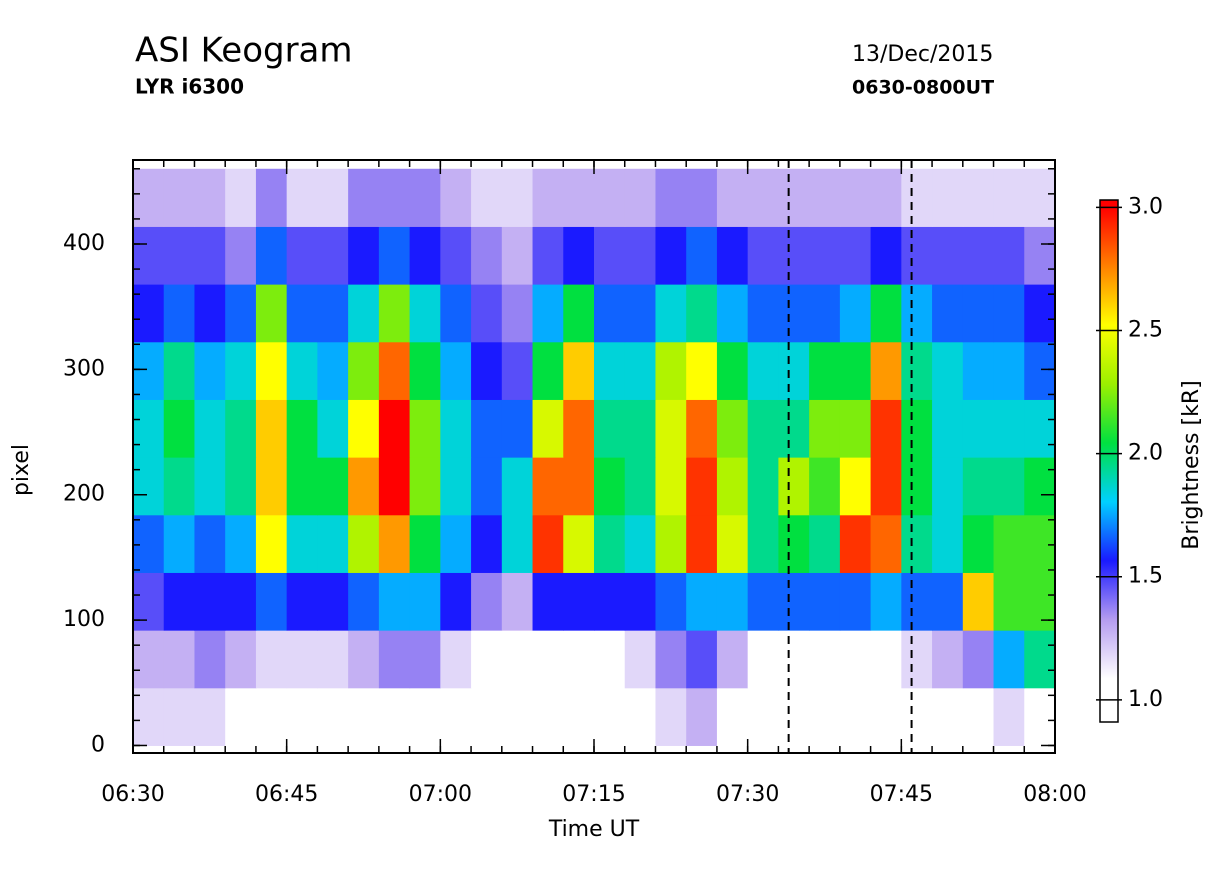  Describe the element at coordinates (1145, 206) in the screenshot. I see `colorbar-tick-label: 3.0` at that location.